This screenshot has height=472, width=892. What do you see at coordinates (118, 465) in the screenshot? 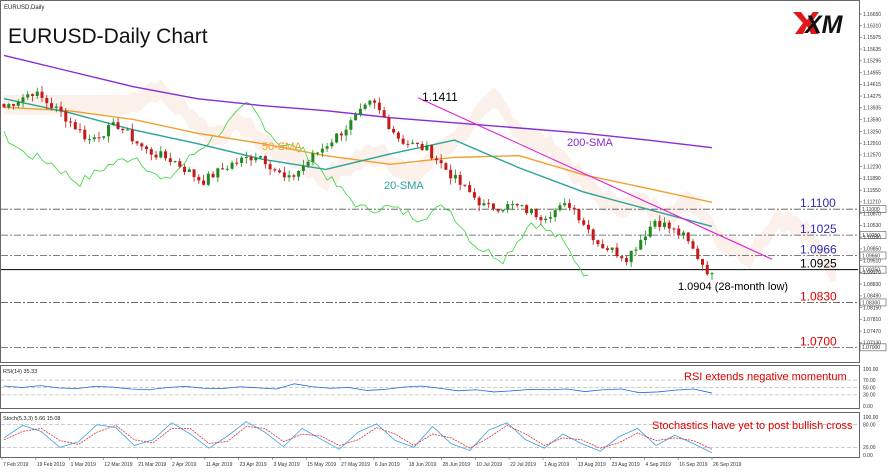
I see `date-tick-label: 12 Mar 2019` at bounding box center [118, 465].